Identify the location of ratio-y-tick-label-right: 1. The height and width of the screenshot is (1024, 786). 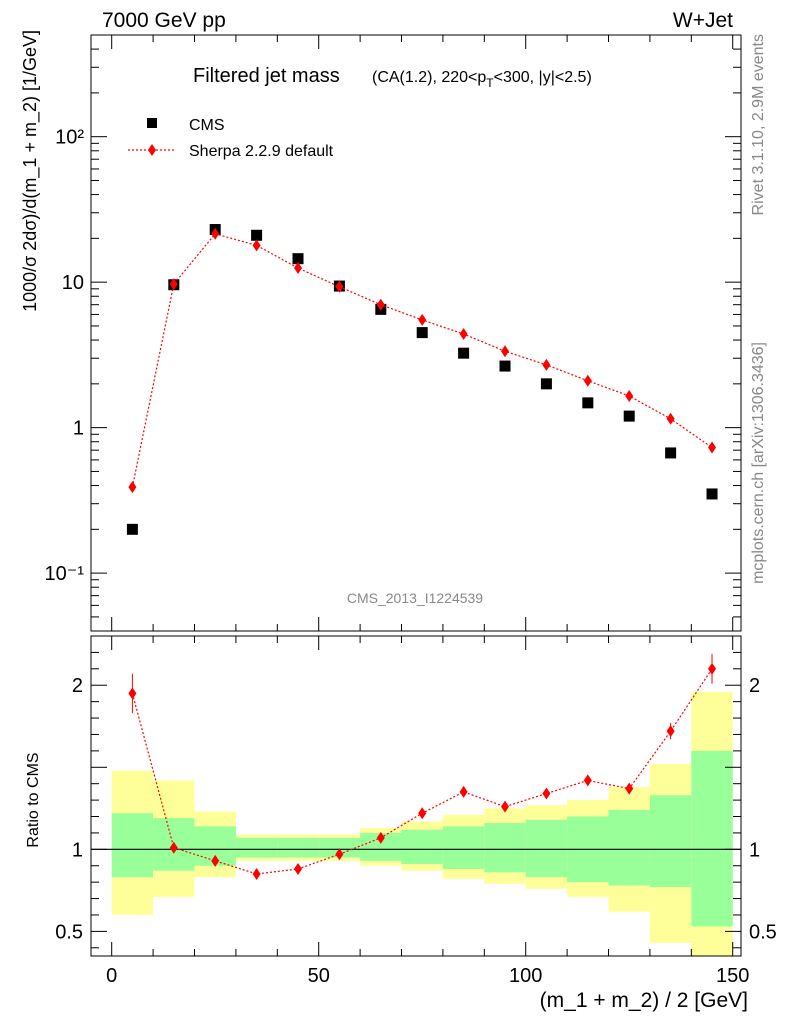
(754, 850).